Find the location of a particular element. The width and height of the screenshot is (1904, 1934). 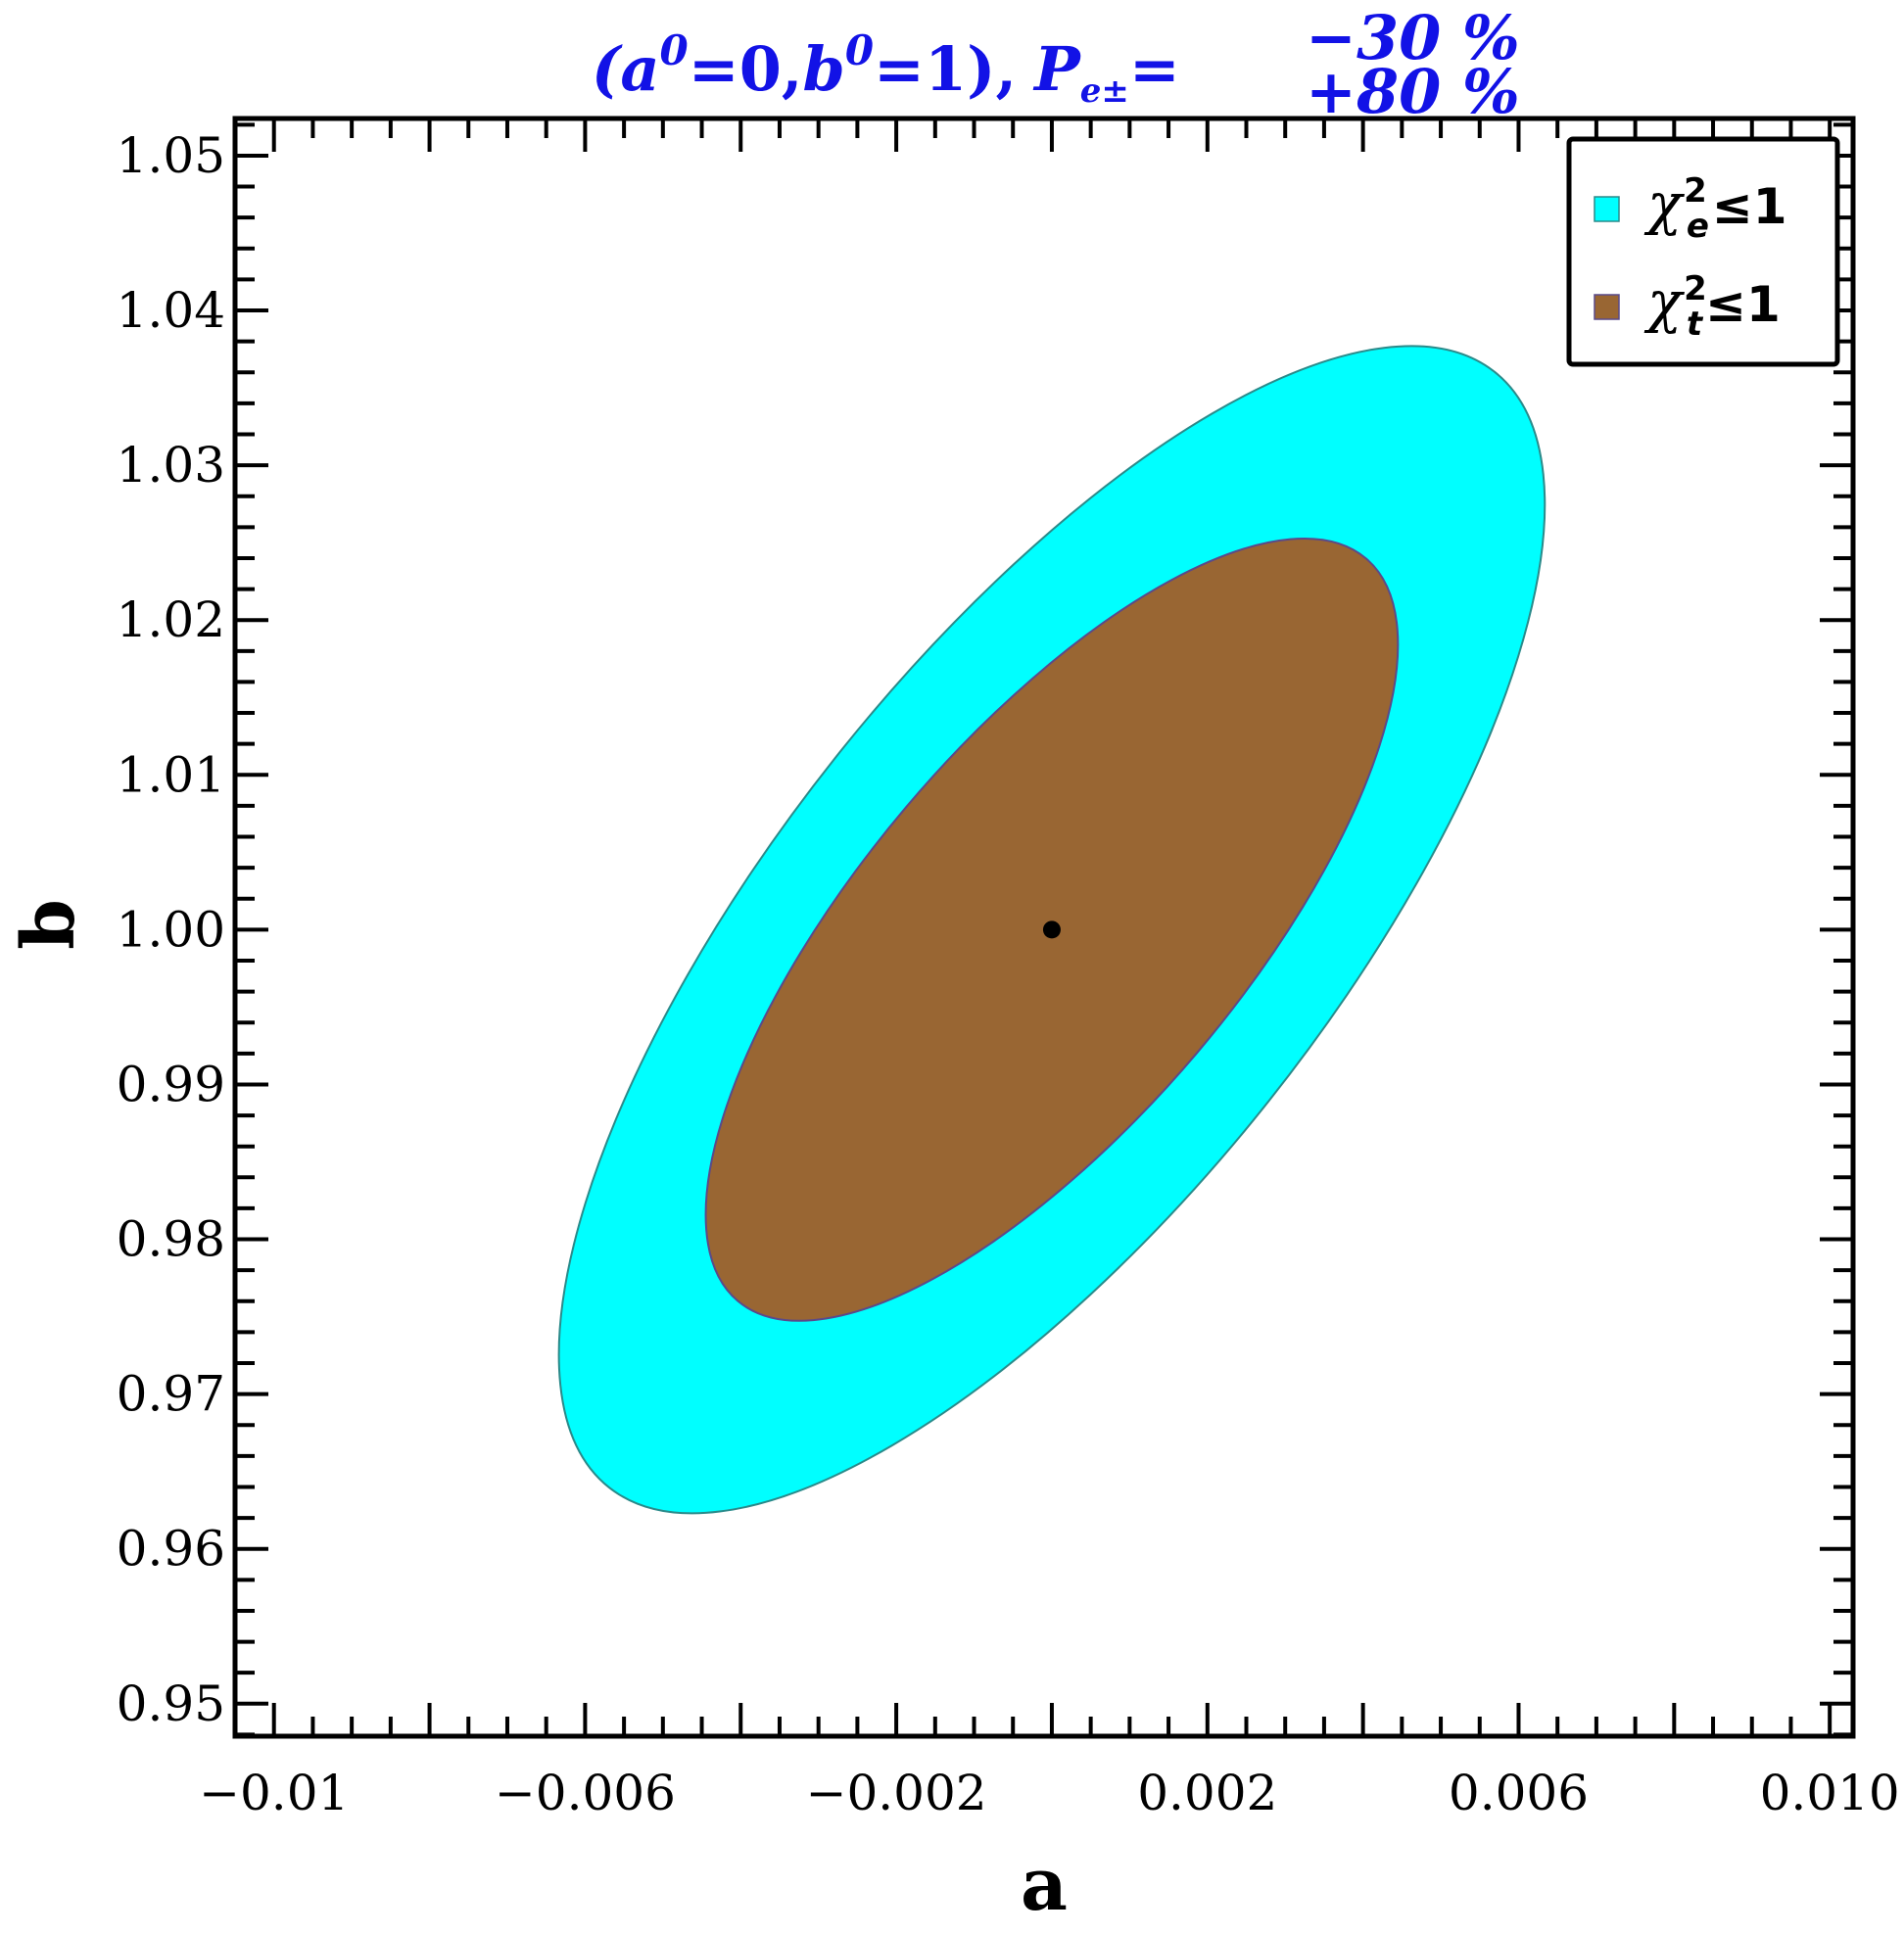

y-tick-label: 1.01 is located at coordinates (171, 775).